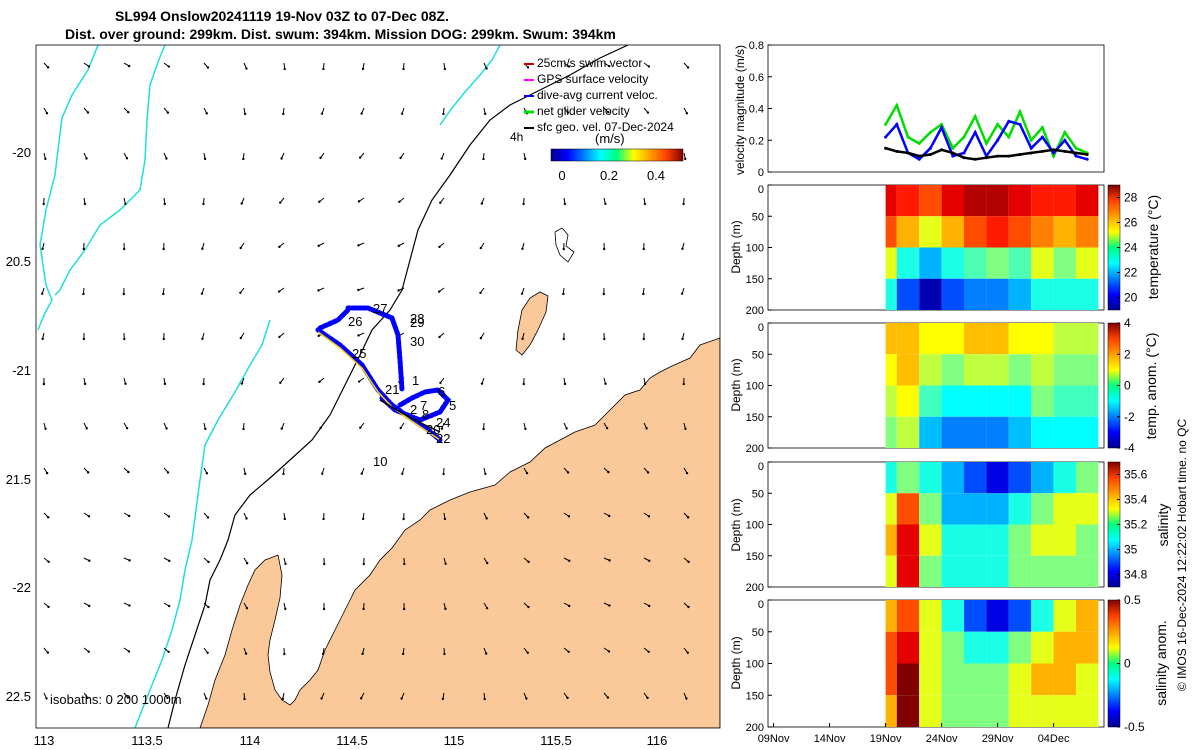  Describe the element at coordinates (755, 728) in the screenshot. I see `sal_anom-ytick-label: 200` at that location.